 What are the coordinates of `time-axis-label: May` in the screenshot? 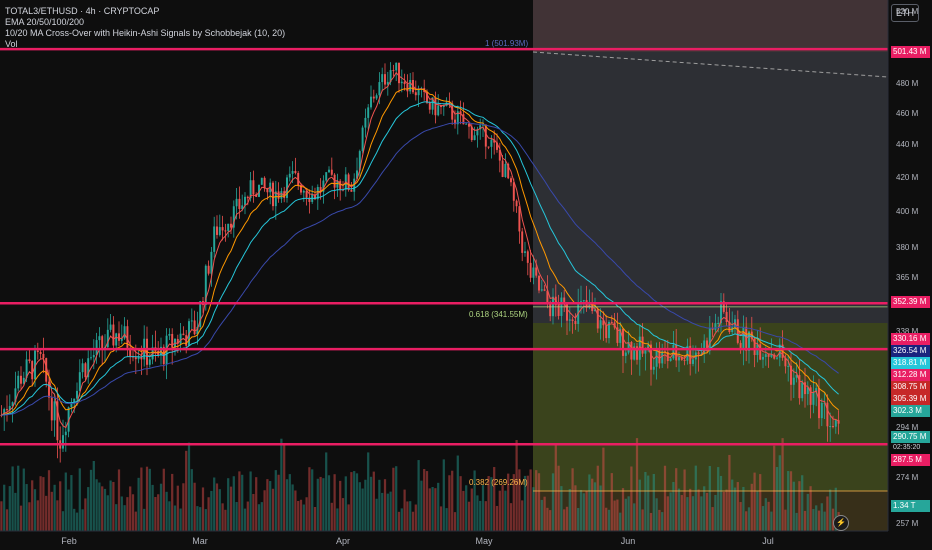 It's located at (484, 541).